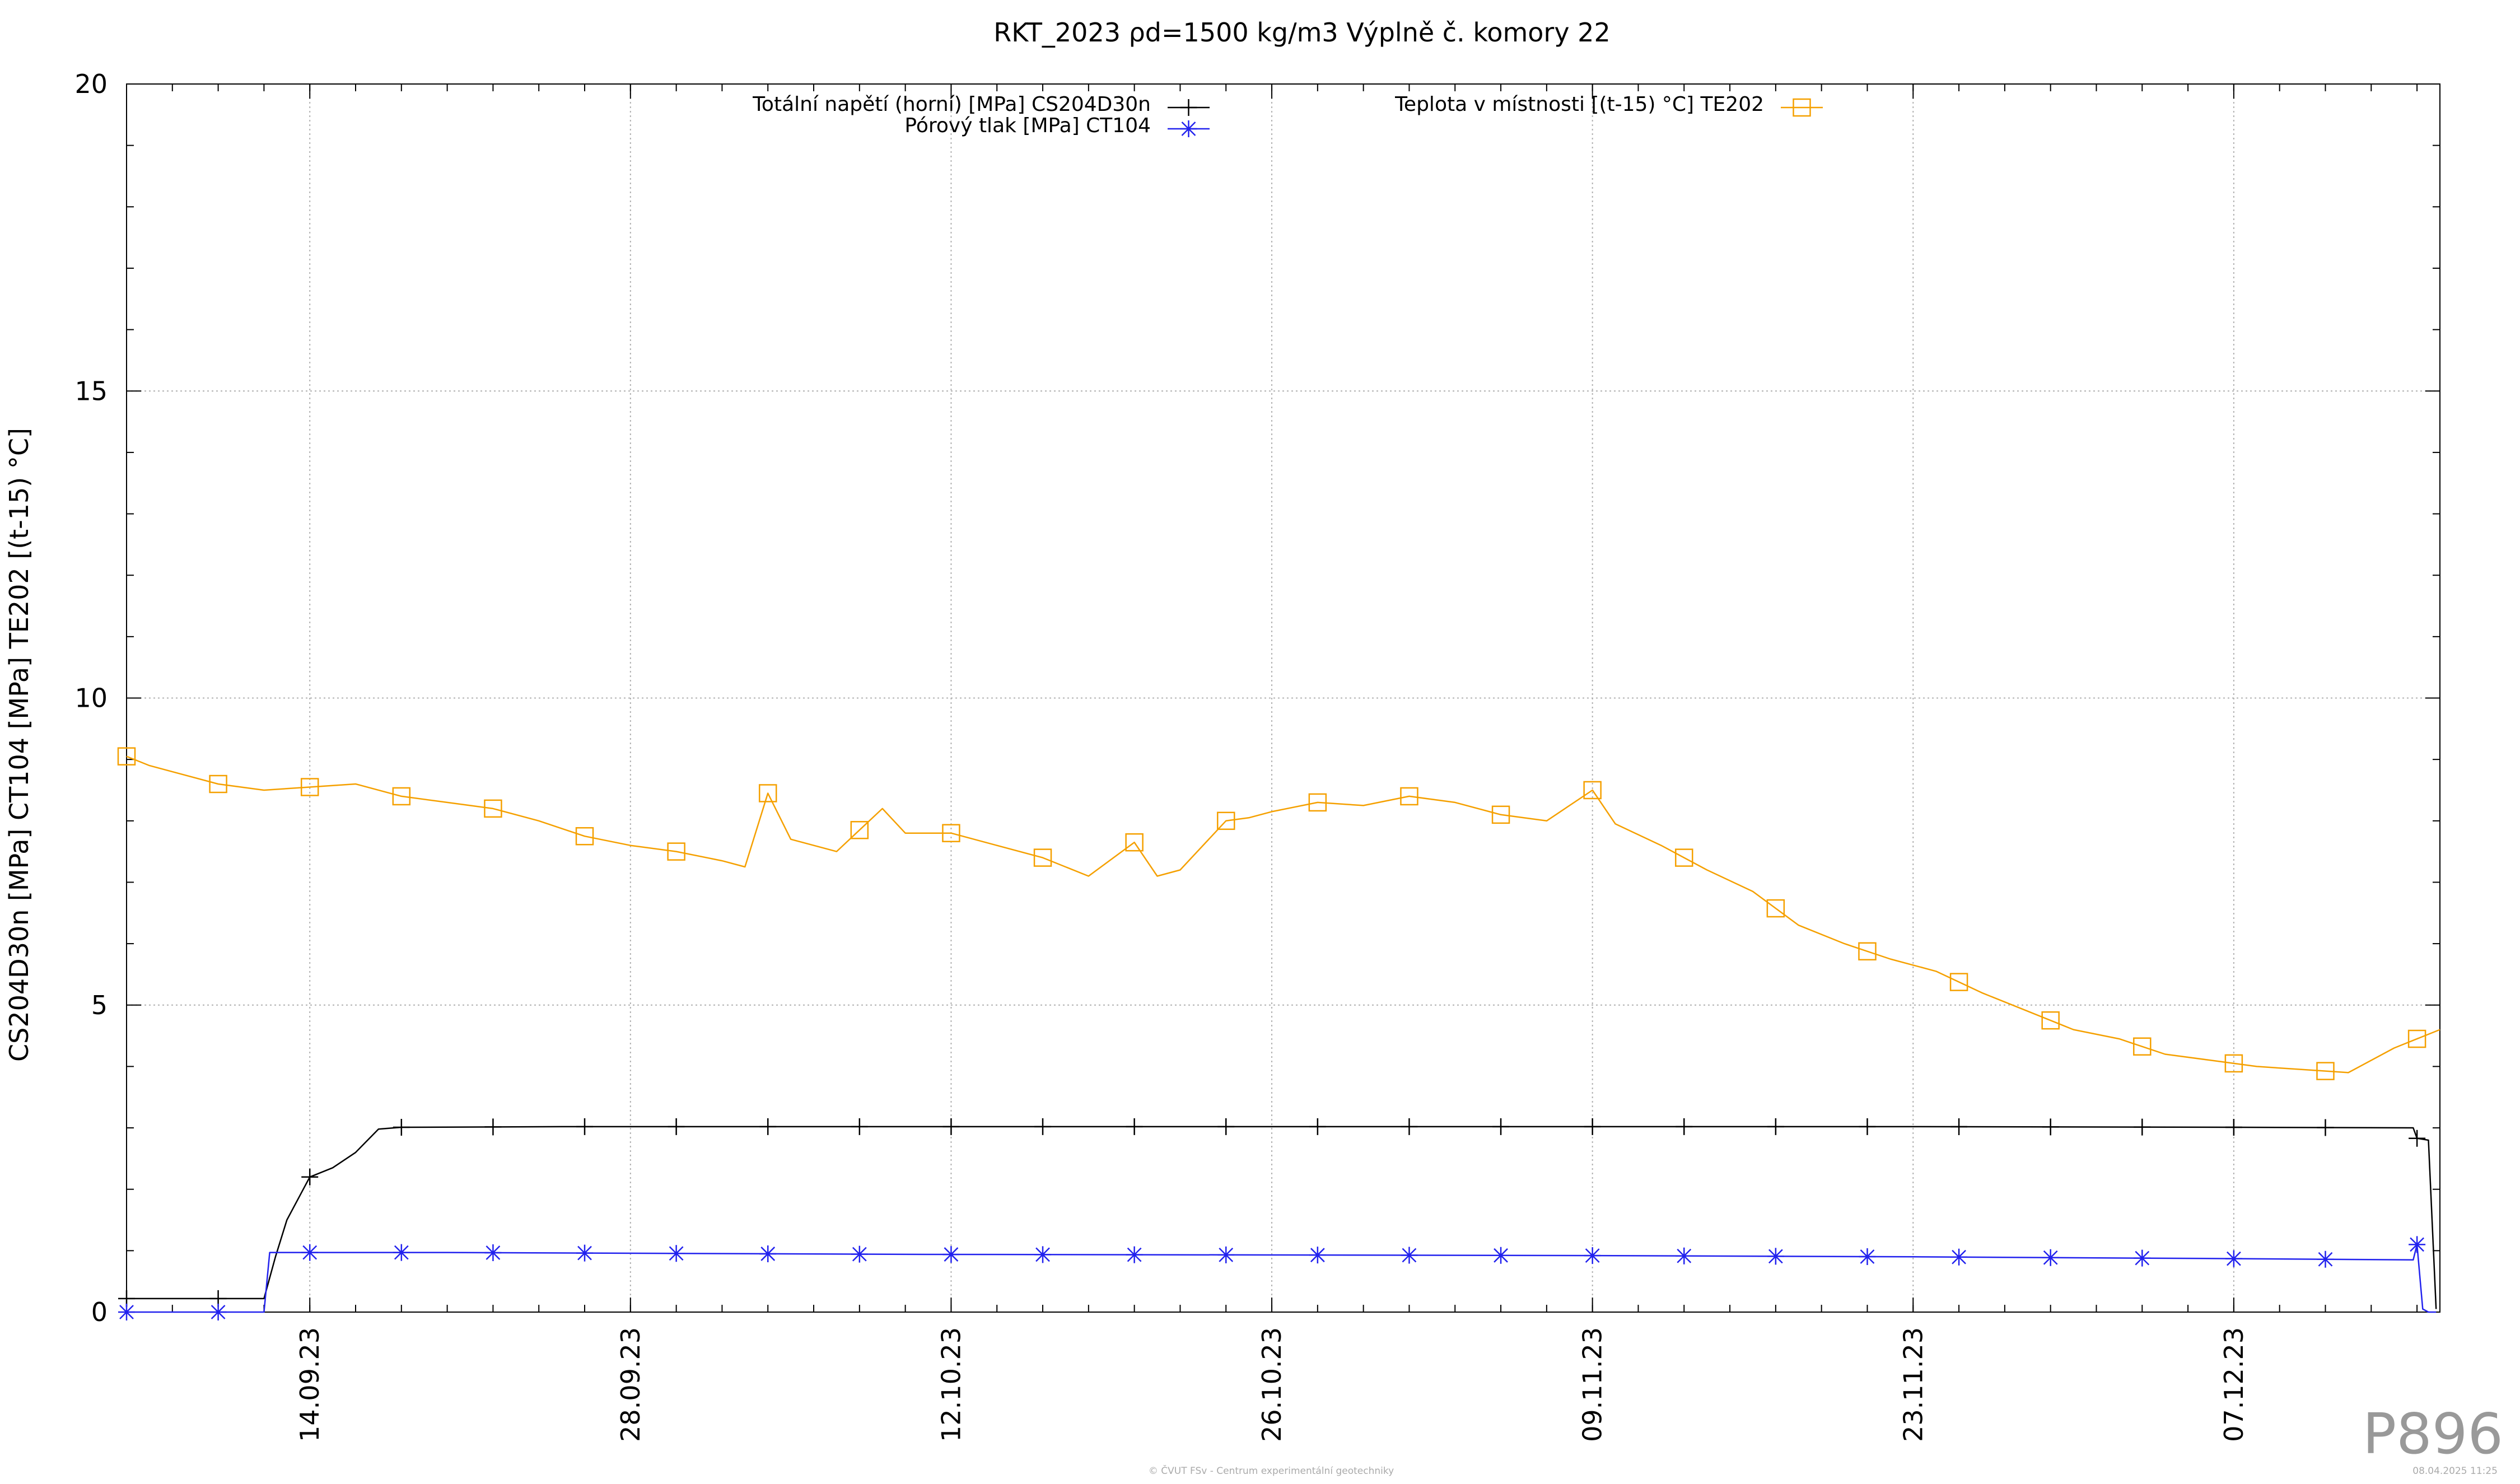  I want to click on x-tick-label: 26.10.23, so click(1272, 1385).